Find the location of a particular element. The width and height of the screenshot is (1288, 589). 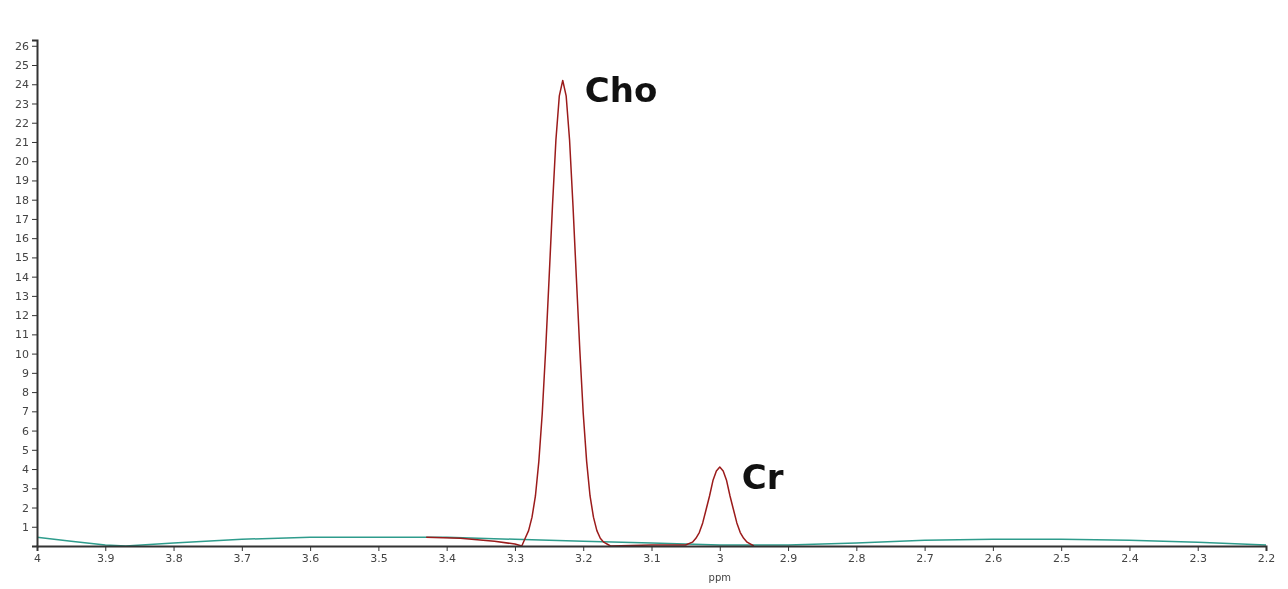

y-tick-label: 17 is located at coordinates (22, 219).